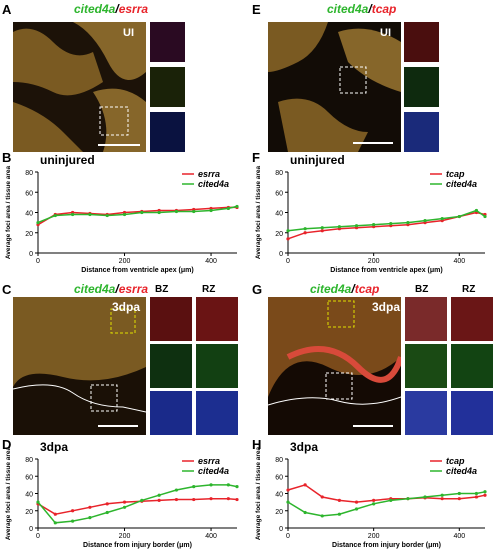  Describe the element at coordinates (422, 289) in the screenshot. I see `bz-label-g: BZ` at that location.